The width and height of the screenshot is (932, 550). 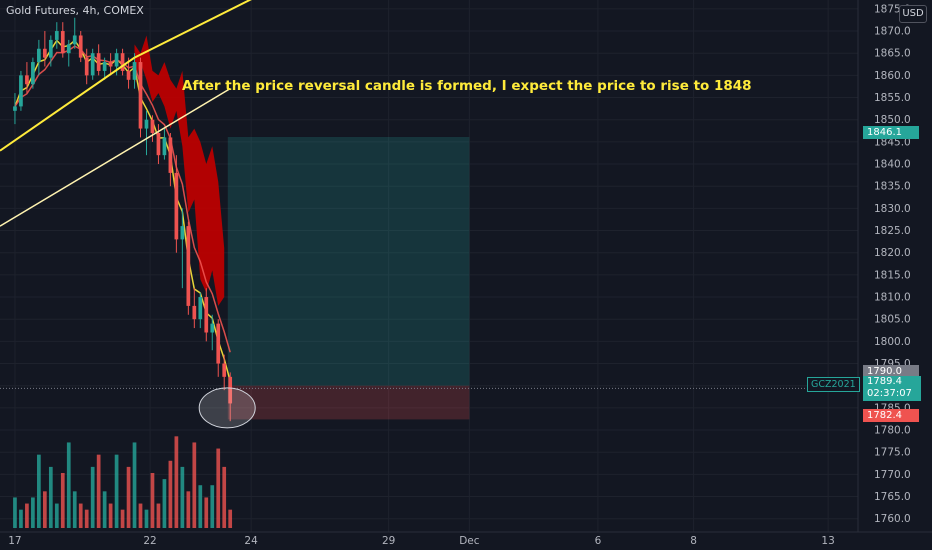 What do you see at coordinates (68, 104) in the screenshot?
I see `trend-line-lower` at bounding box center [68, 104].